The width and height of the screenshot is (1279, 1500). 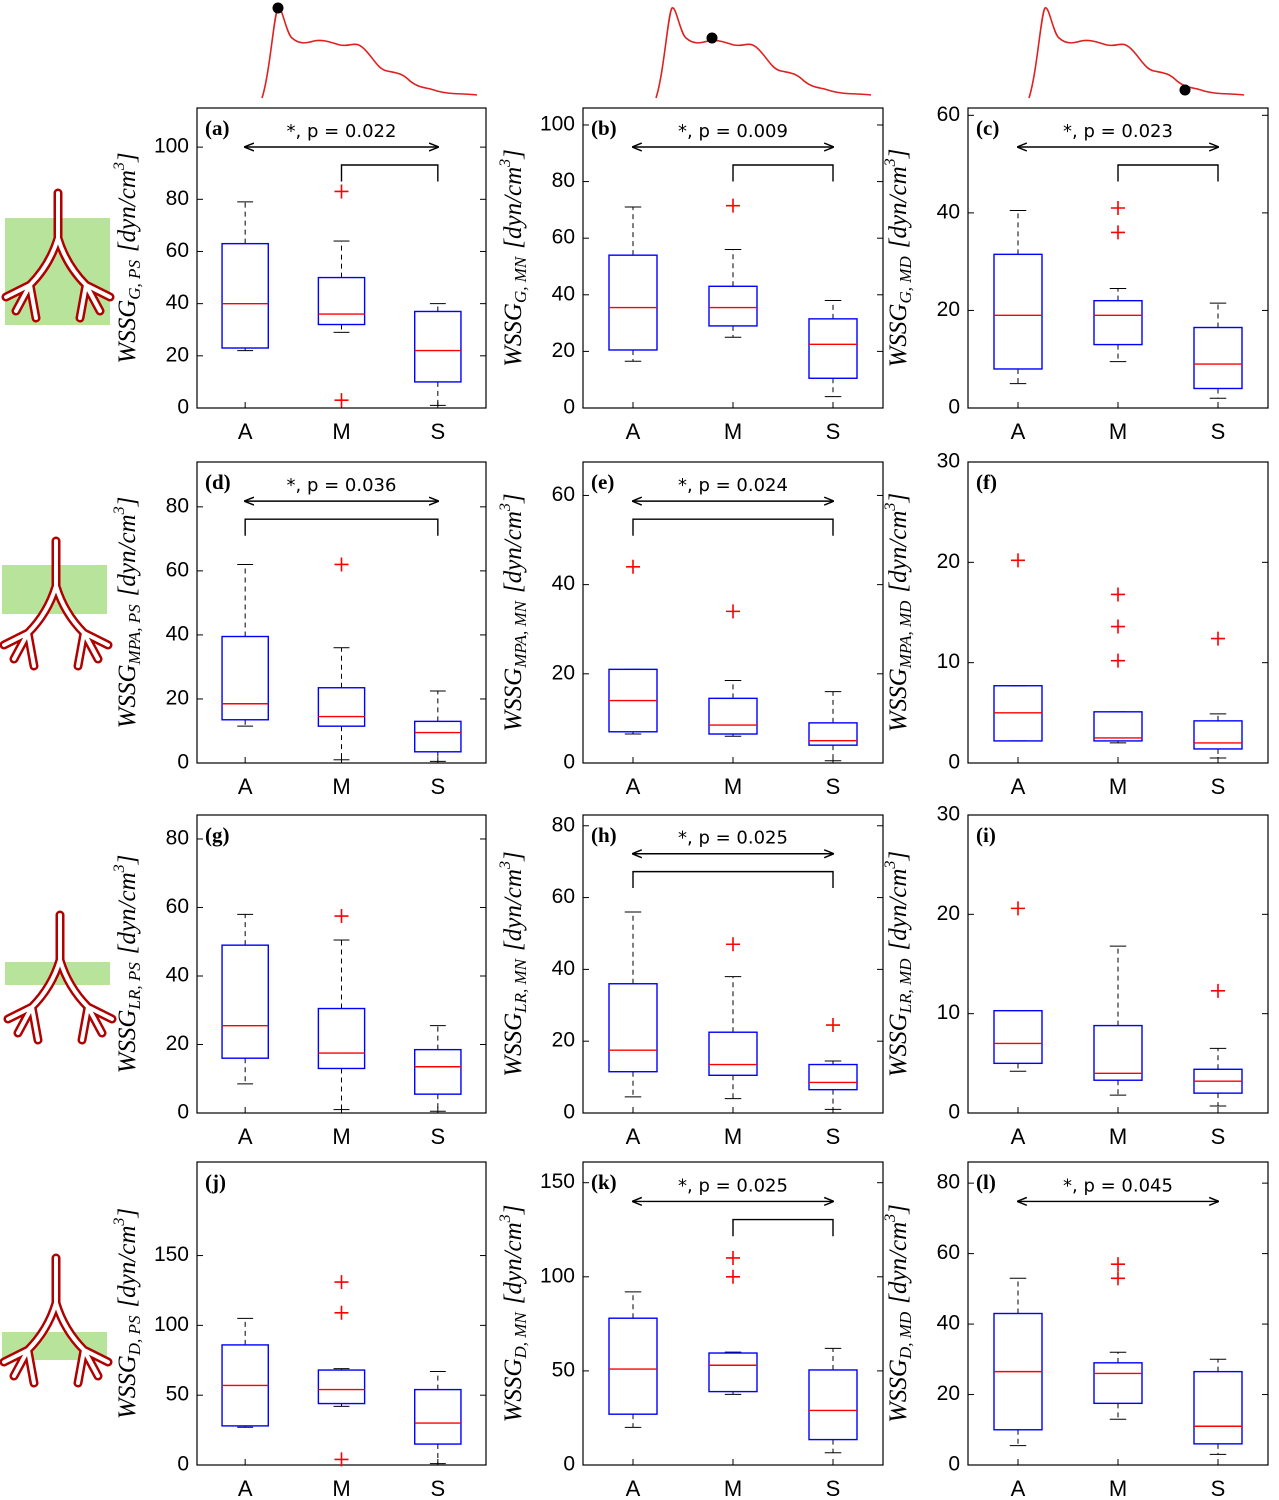 What do you see at coordinates (602, 482) in the screenshot?
I see `panel-label: (e)` at bounding box center [602, 482].